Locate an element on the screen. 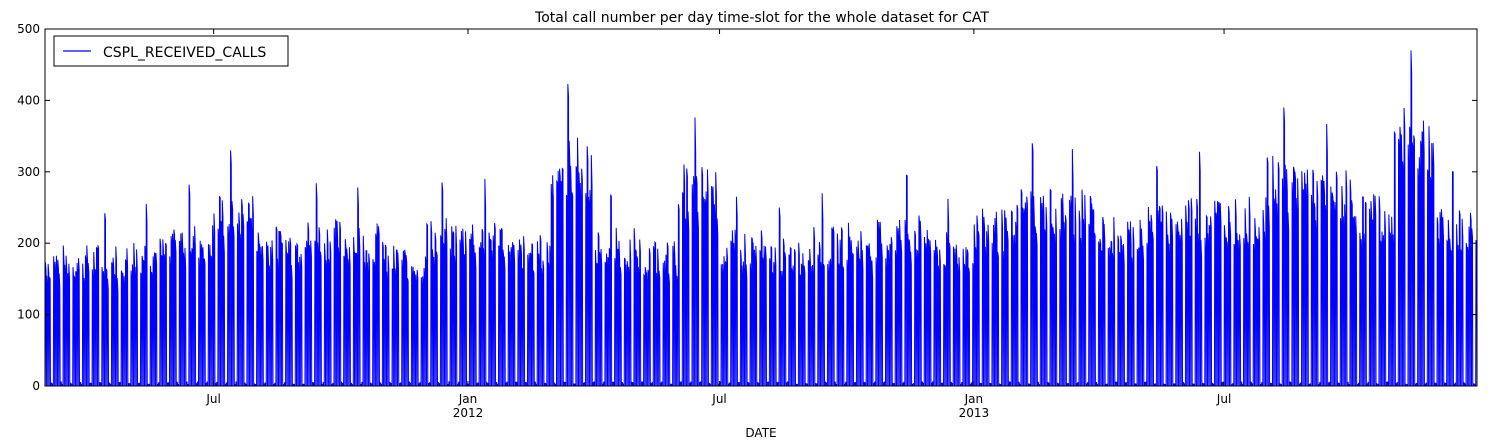  y-tick-label: 300 is located at coordinates (28, 172).